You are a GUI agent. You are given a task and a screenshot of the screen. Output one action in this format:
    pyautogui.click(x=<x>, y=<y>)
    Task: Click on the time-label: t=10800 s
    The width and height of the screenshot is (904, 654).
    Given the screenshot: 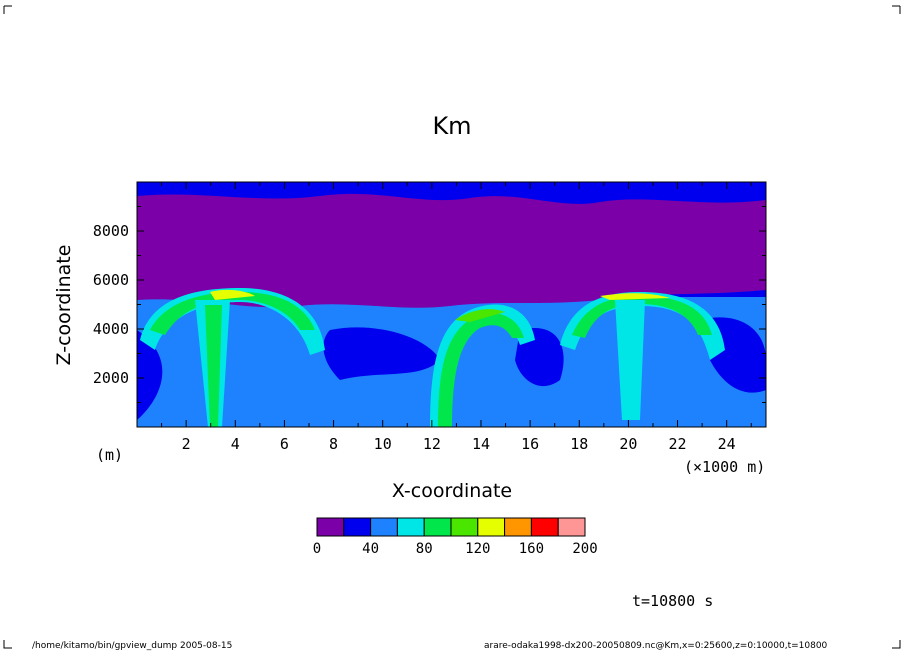 What is the action you would take?
    pyautogui.click(x=673, y=601)
    